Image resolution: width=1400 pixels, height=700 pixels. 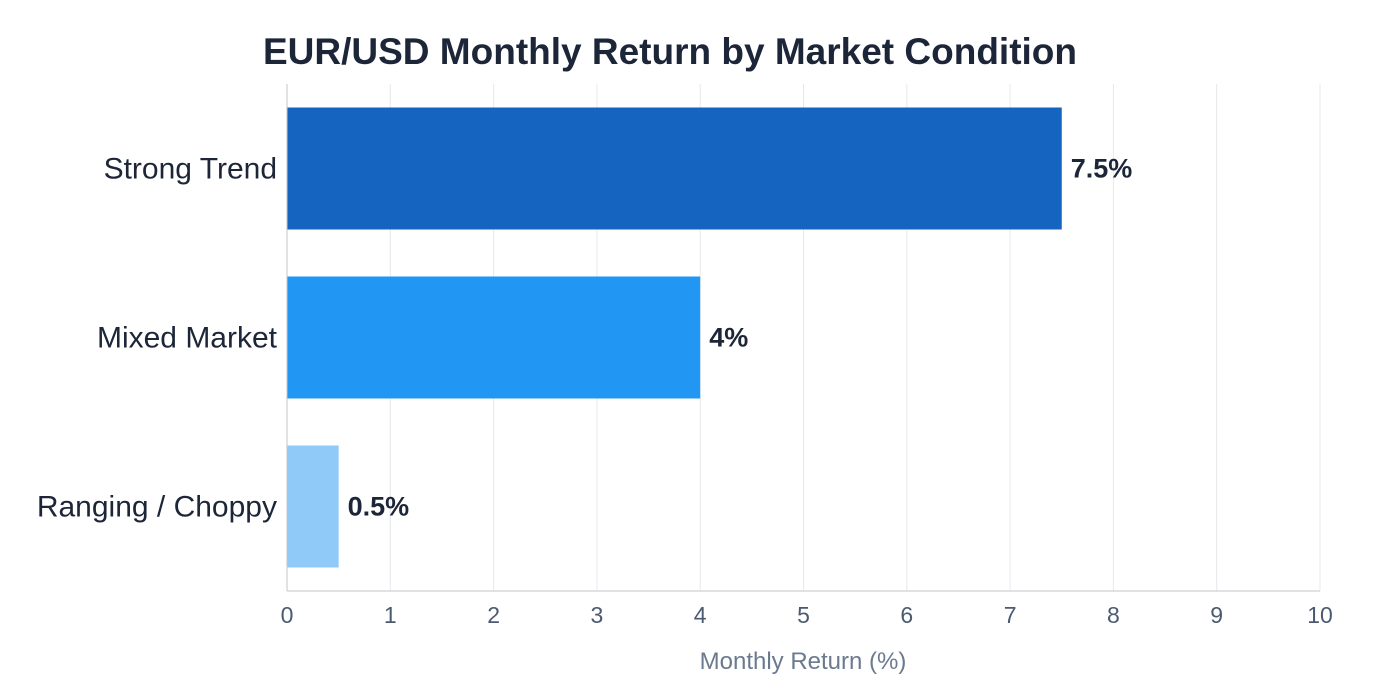 What do you see at coordinates (1010, 615) in the screenshot?
I see `x-tick-label: 7` at bounding box center [1010, 615].